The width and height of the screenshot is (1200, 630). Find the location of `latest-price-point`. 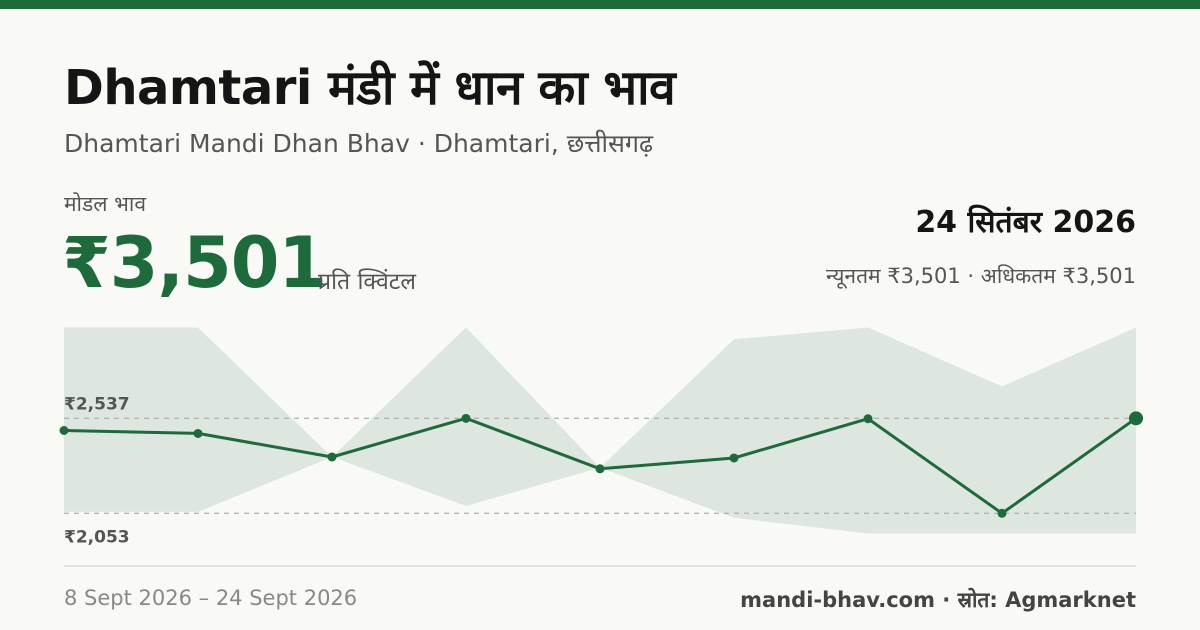

latest-price-point is located at coordinates (1136, 418).